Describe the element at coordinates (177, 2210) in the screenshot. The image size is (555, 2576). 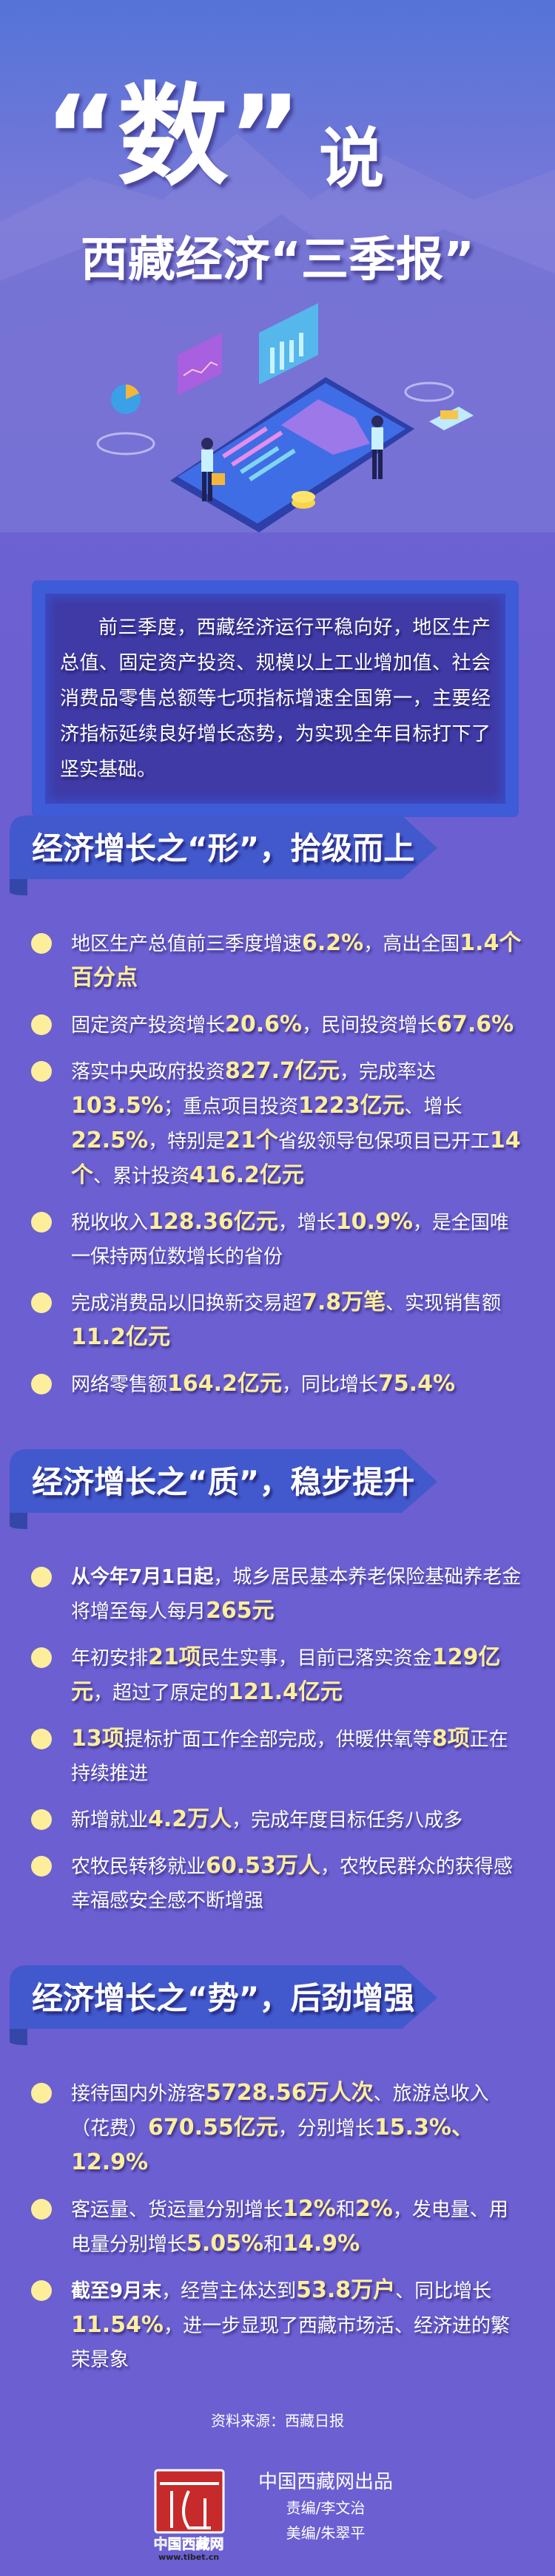
I see `bullet-text-segment: 客运量、货运量分别增长` at that location.